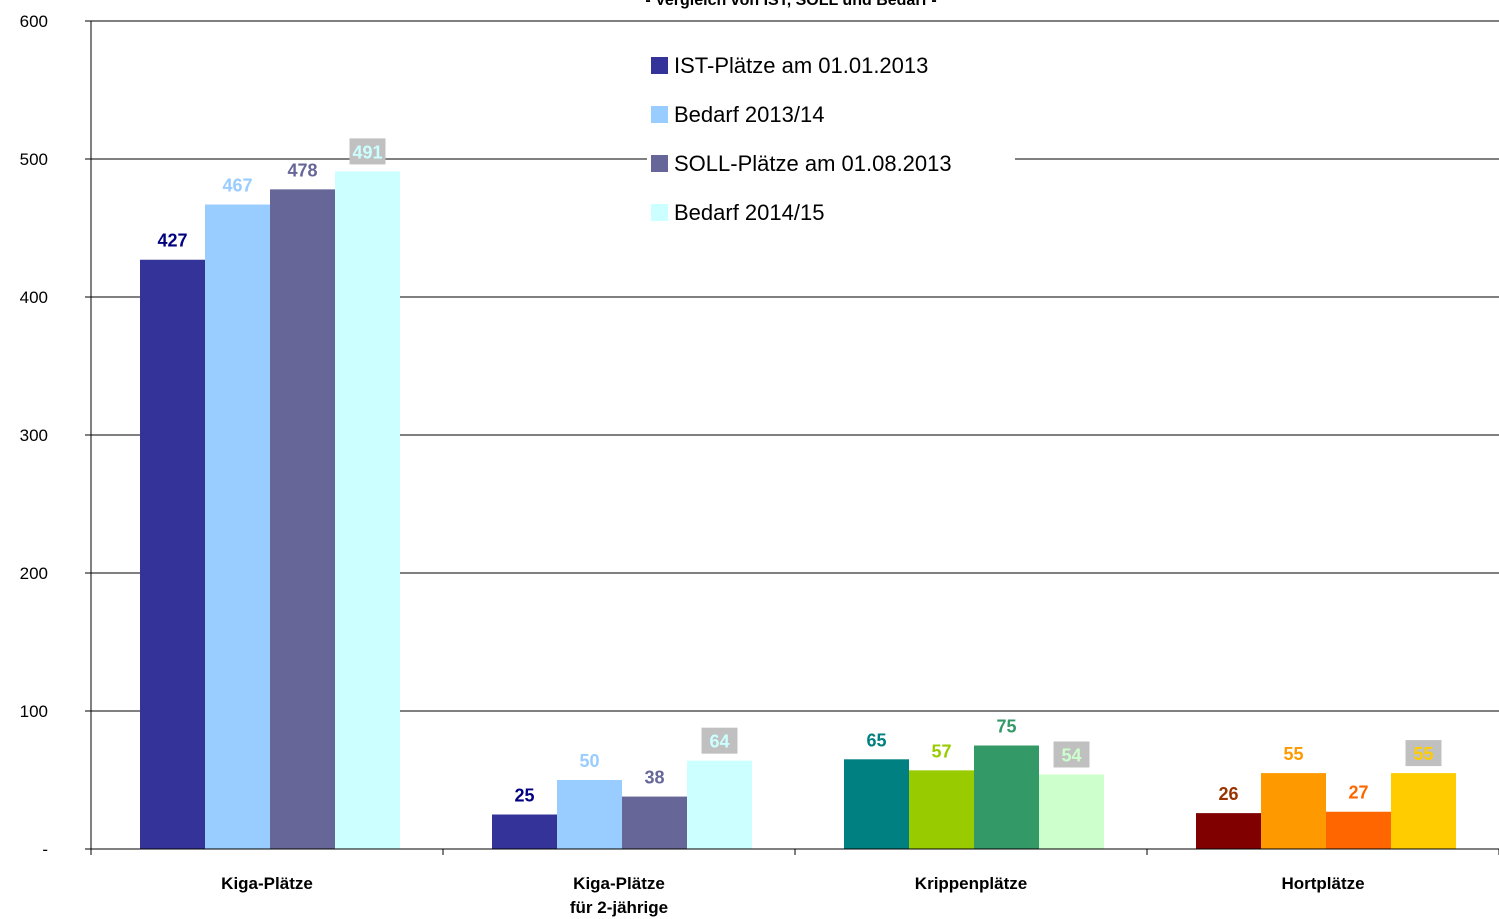 The width and height of the screenshot is (1499, 919). Describe the element at coordinates (1228, 794) in the screenshot. I see `data-label: 26` at that location.